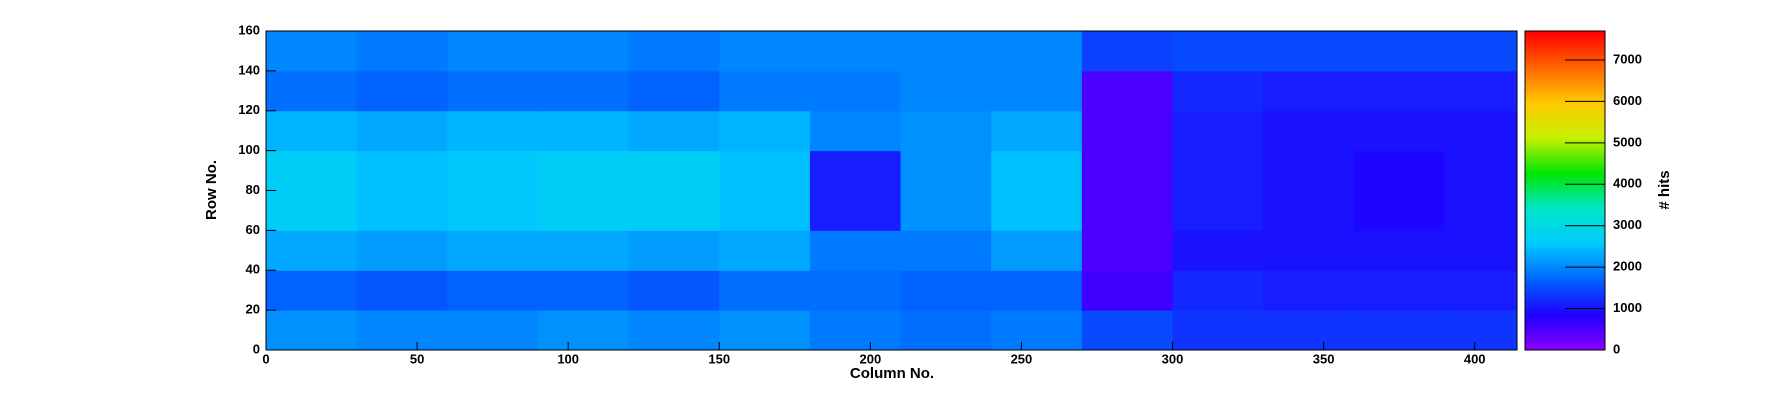  What do you see at coordinates (256, 348) in the screenshot?
I see `y-tick-label: 0` at bounding box center [256, 348].